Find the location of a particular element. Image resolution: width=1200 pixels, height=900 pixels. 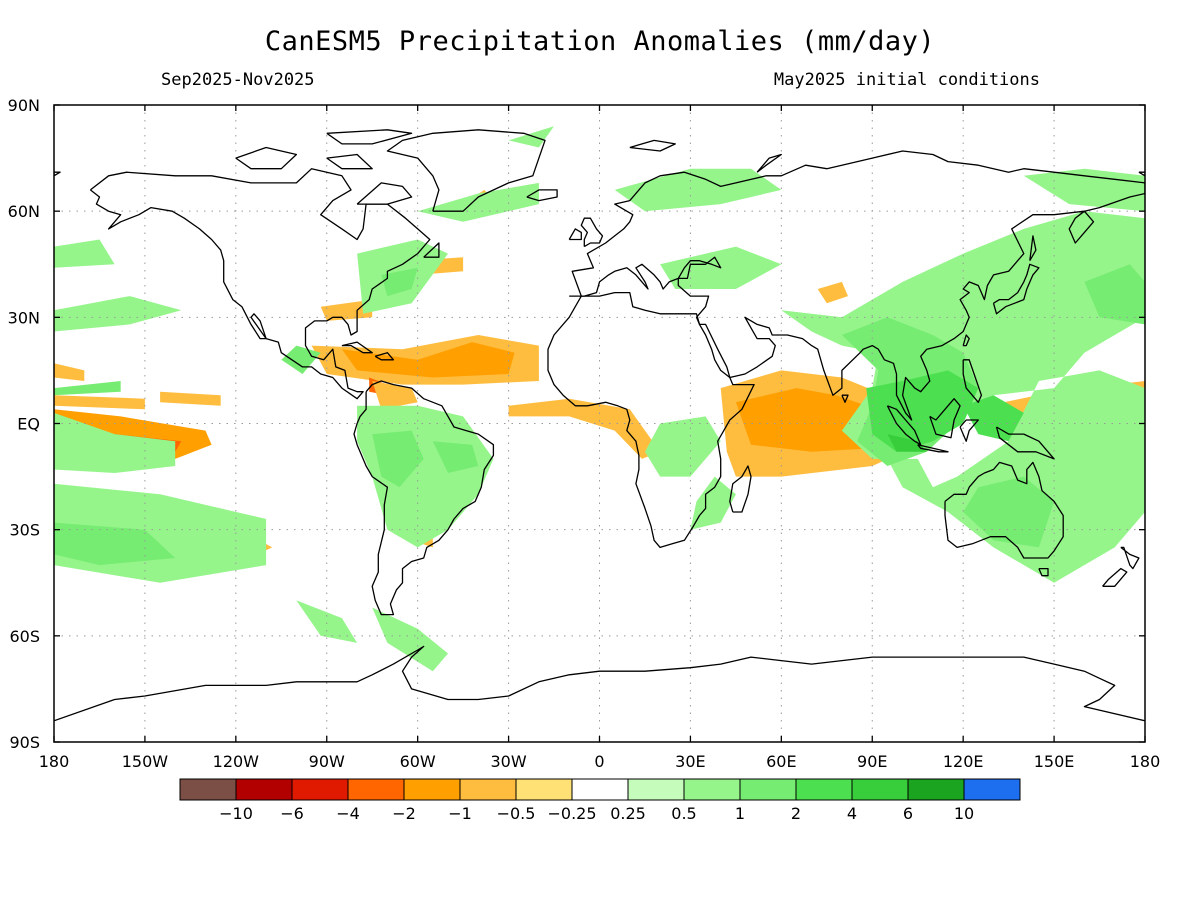

initial-conditions: May2025 initial conditions is located at coordinates (906, 80).